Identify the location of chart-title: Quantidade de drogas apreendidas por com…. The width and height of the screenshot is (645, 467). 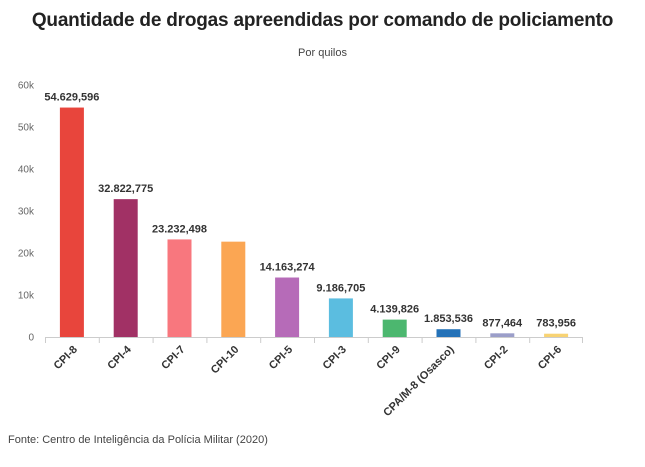
(322, 20).